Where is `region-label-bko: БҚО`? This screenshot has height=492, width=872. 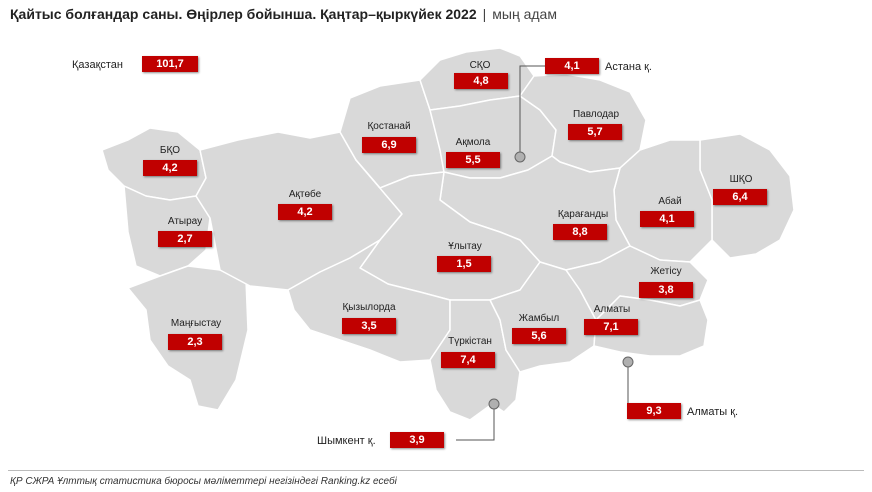
region-label-bko: БҚО is located at coordinates (170, 150).